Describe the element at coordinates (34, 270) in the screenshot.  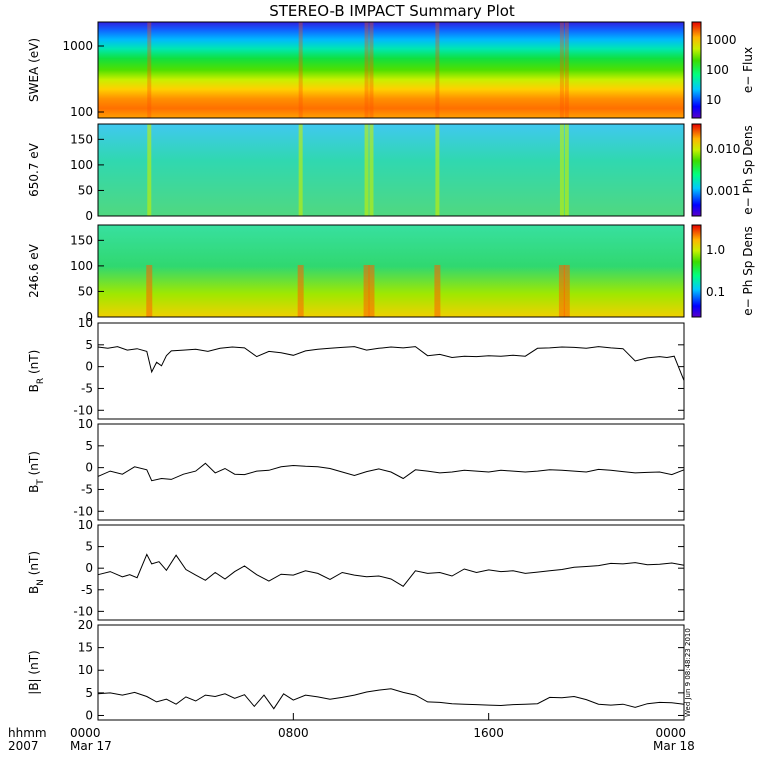
I see `spectrogram-ylabel: 246.6 eV` at that location.